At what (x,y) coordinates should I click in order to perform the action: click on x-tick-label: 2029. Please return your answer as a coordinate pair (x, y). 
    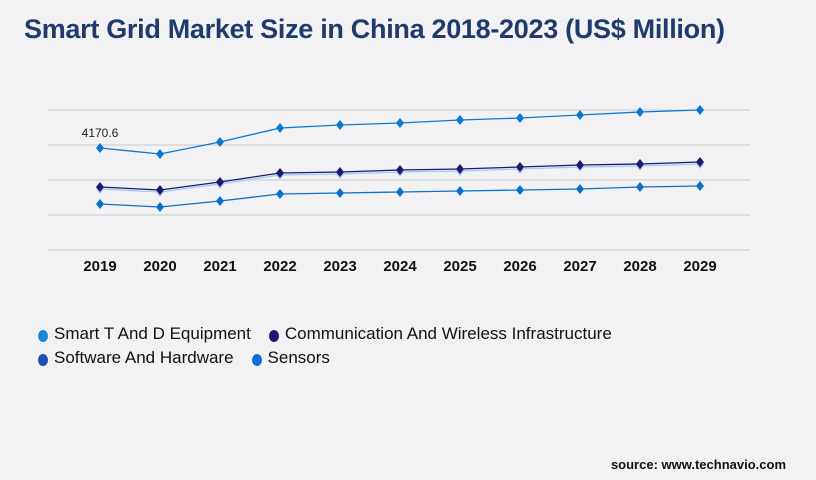
    Looking at the image, I should click on (699, 266).